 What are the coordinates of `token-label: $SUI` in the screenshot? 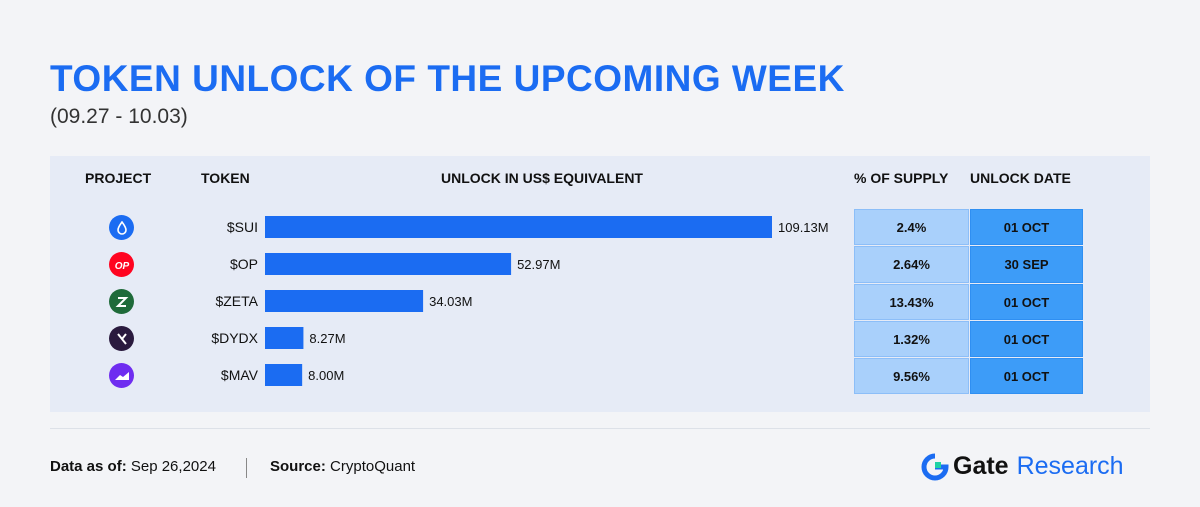 It's located at (242, 227).